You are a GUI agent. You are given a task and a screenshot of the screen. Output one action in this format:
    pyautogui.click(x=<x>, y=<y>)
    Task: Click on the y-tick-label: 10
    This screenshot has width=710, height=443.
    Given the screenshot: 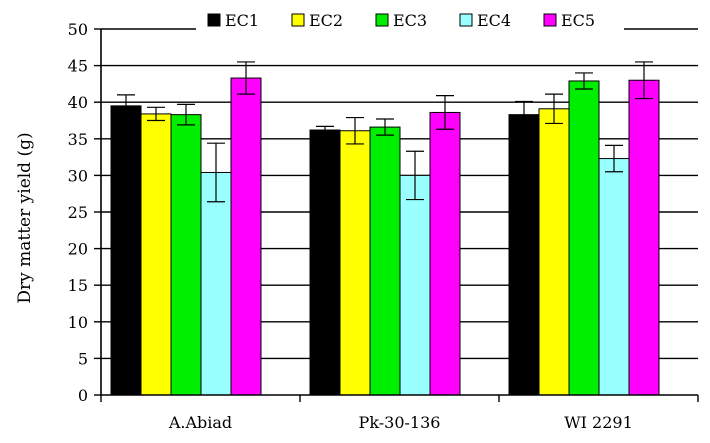 What is the action you would take?
    pyautogui.click(x=78, y=322)
    